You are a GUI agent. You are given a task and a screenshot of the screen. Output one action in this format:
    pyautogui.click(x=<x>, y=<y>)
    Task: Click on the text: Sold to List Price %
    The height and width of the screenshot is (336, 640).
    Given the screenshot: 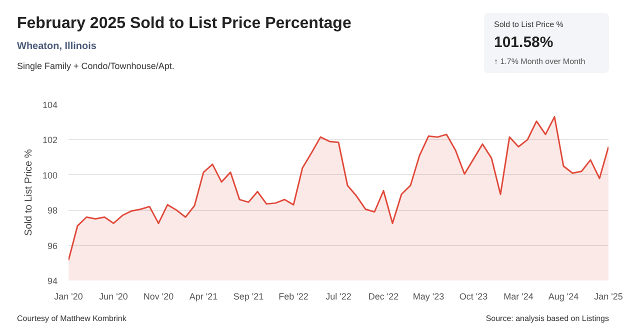 What is the action you would take?
    pyautogui.click(x=529, y=24)
    